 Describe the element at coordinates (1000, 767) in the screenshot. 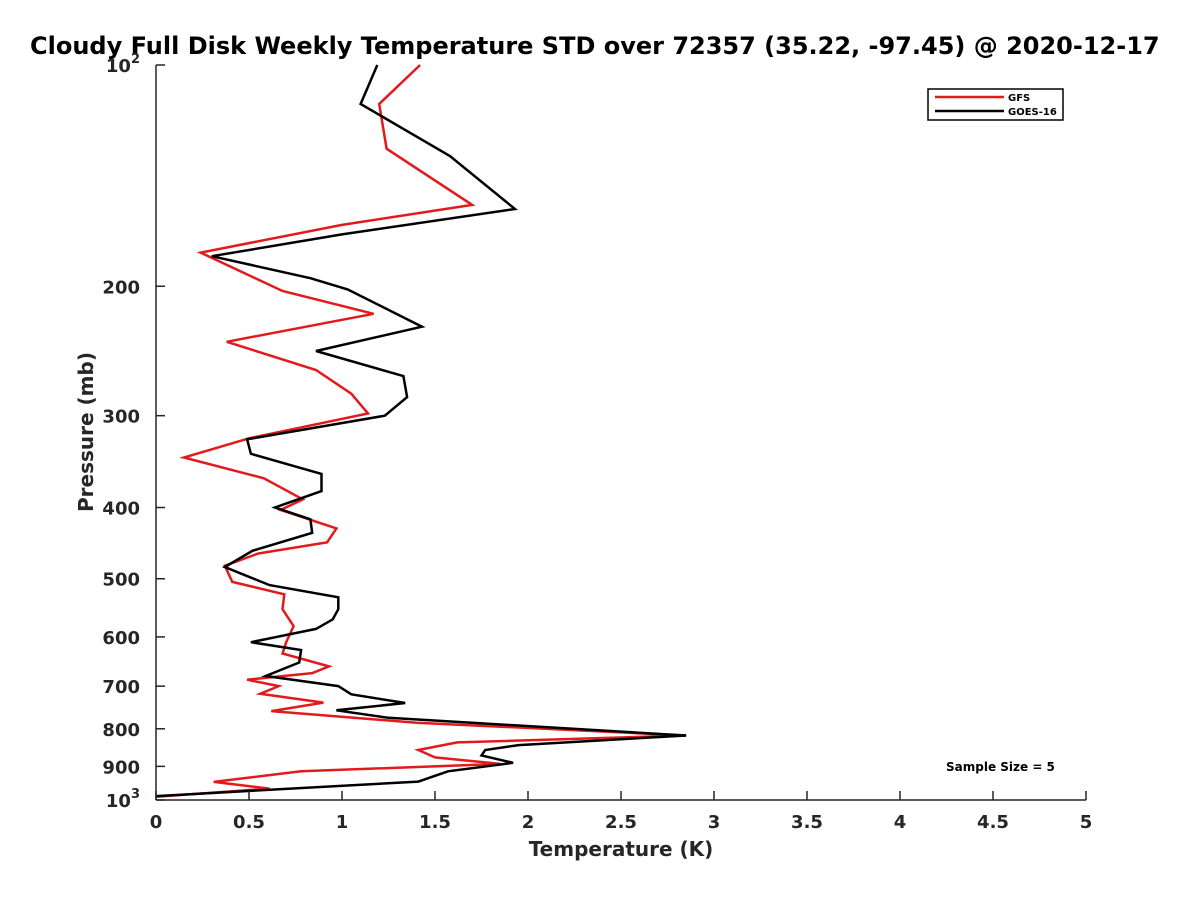

I see `sample-size-annotation: Sample Size = 5` at that location.